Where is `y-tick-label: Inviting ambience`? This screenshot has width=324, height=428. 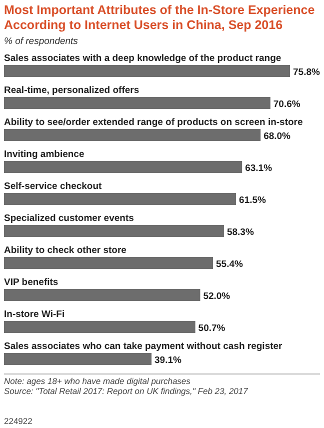
y-tick-label: Inviting ambience is located at coordinates (44, 154).